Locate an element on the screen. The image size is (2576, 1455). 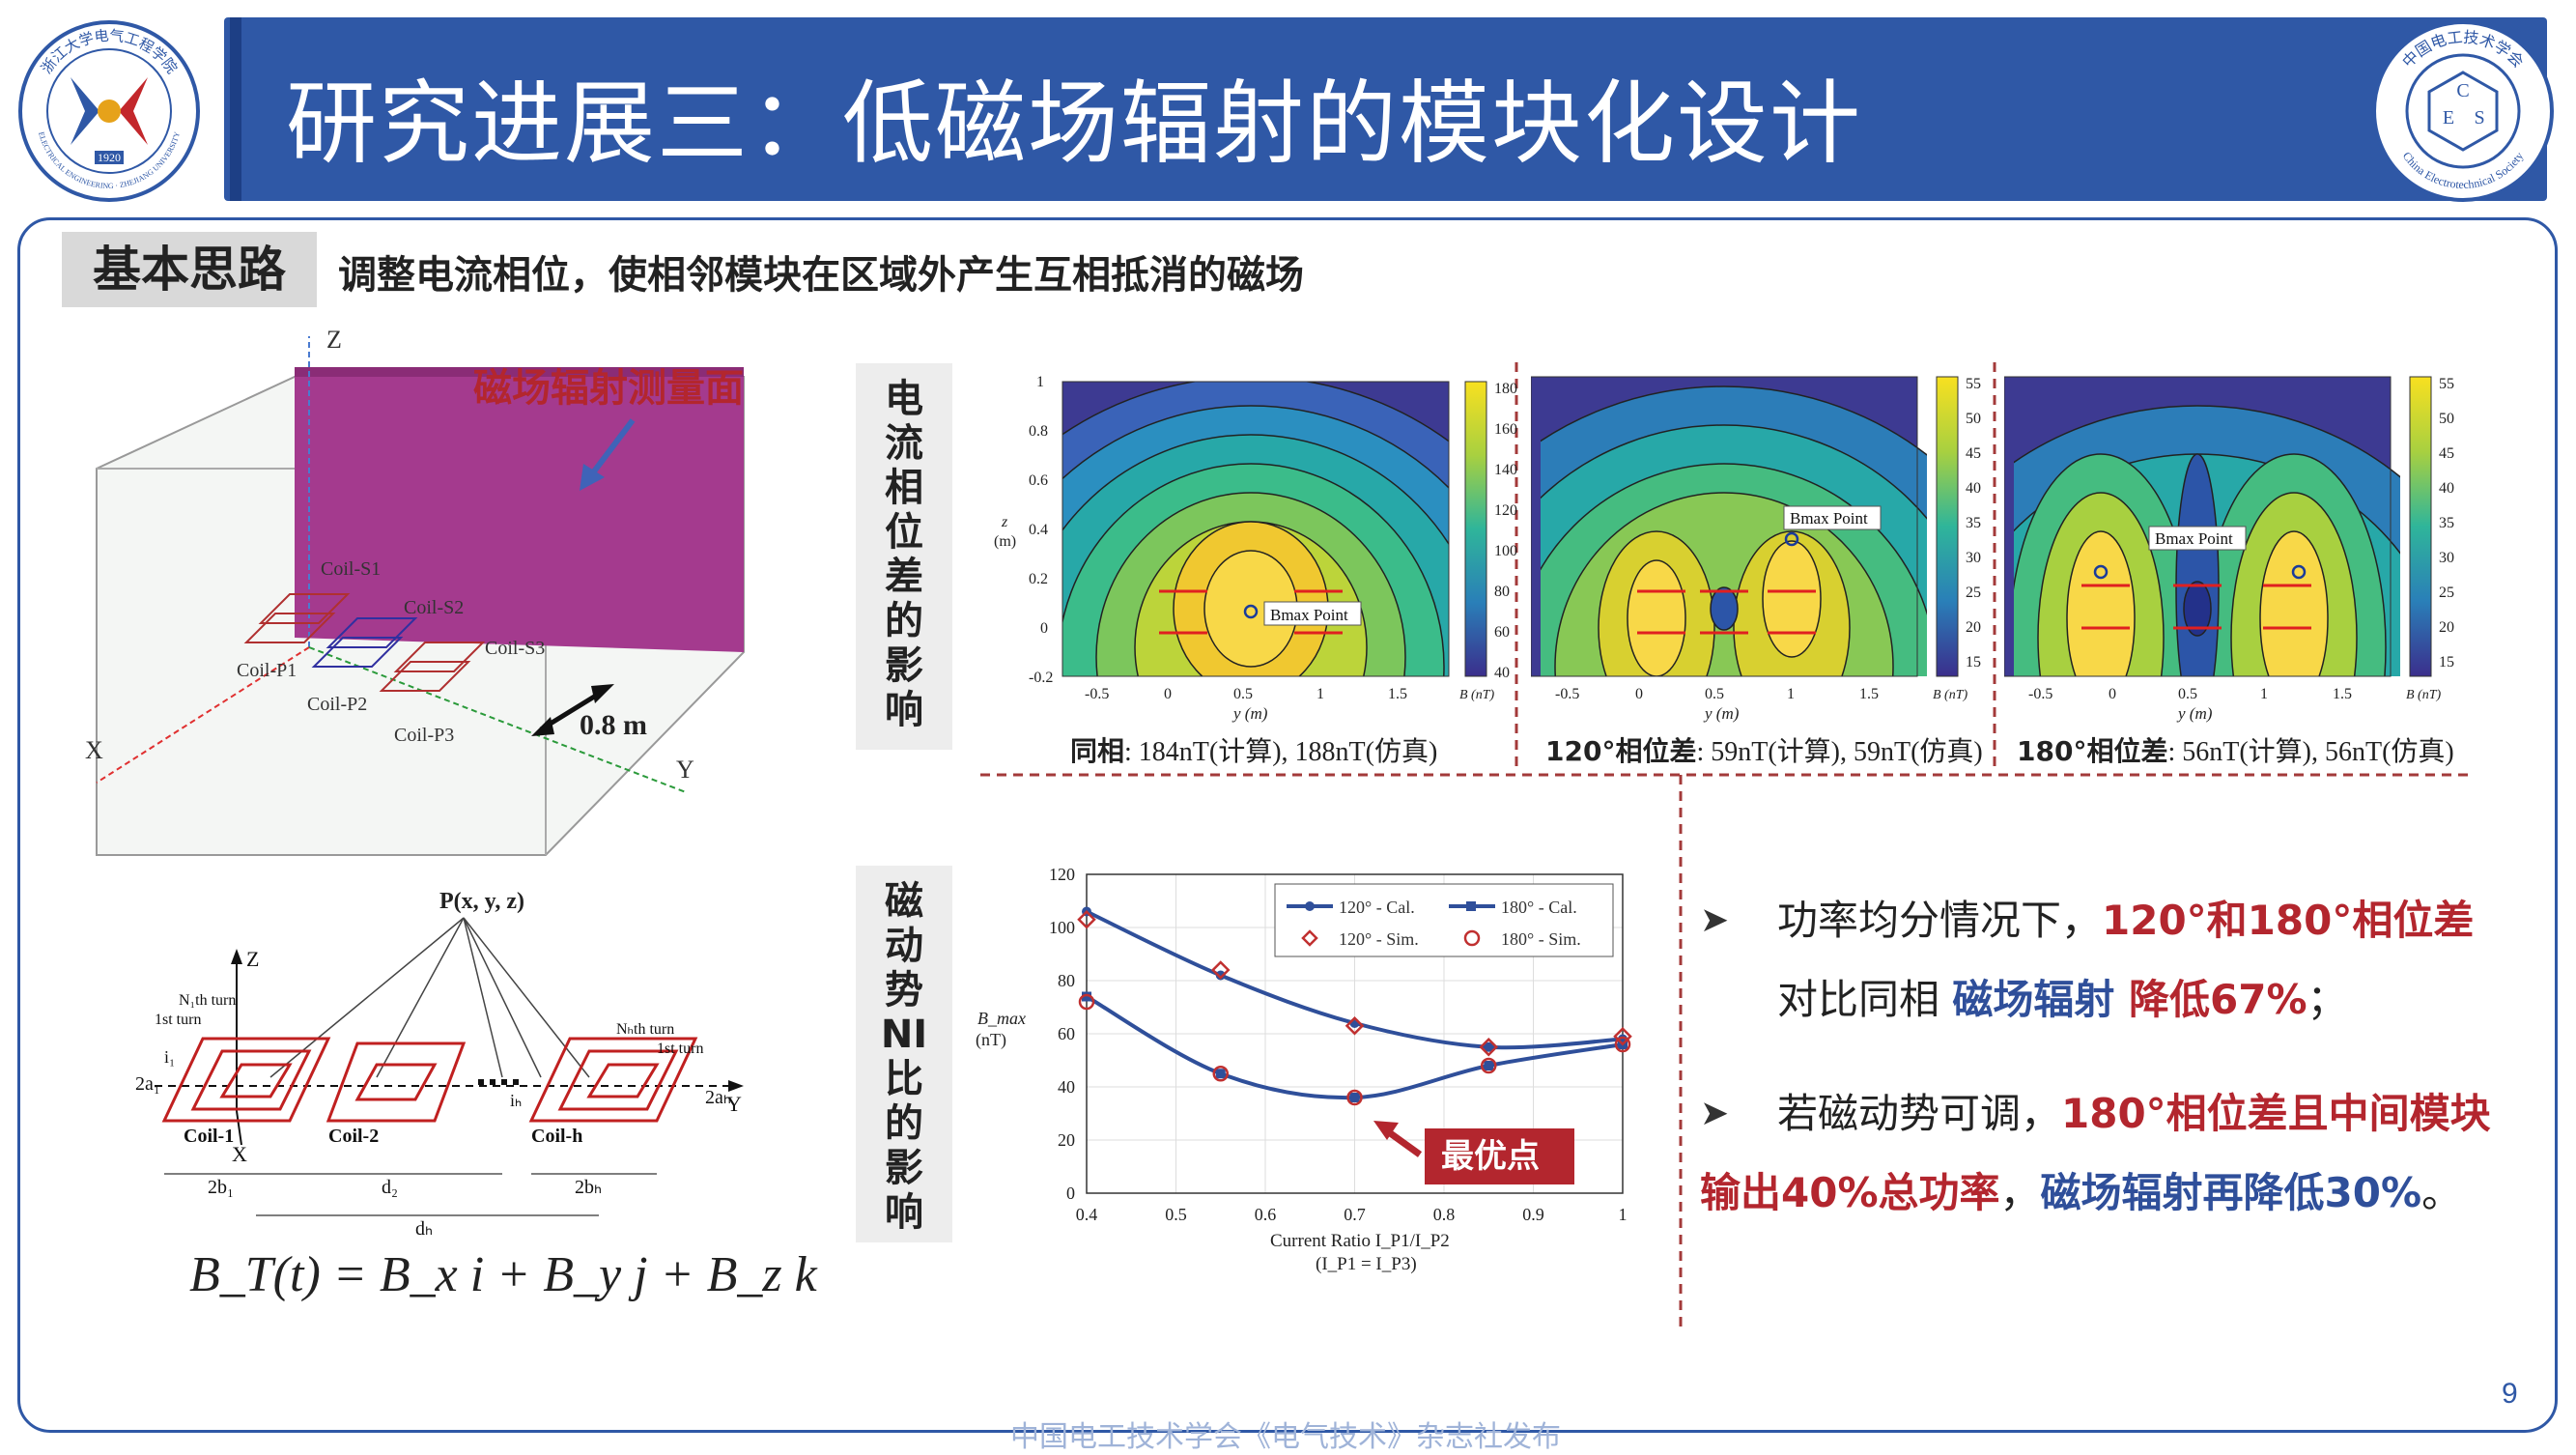
bullet-highlight: 磁场辐射 is located at coordinates (2033, 999).